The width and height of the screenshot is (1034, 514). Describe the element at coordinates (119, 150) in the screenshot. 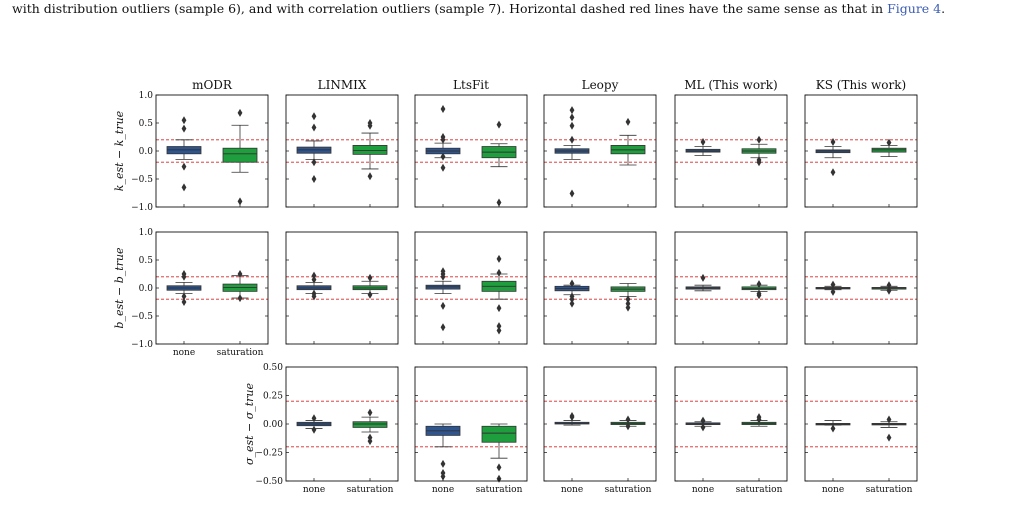

I see `row1-ylabel: k_est − k_true` at that location.